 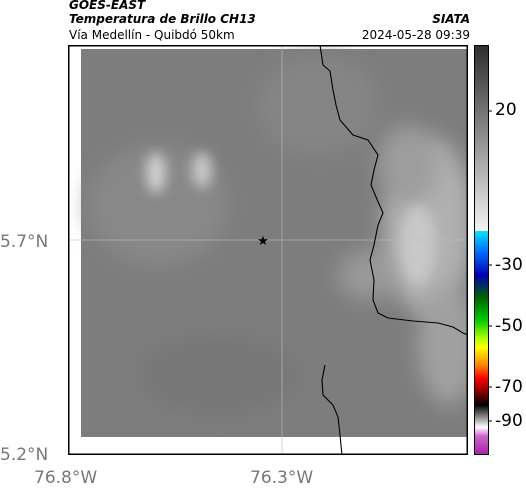 What do you see at coordinates (415, 35) in the screenshot?
I see `timestamp-label: 2024-05-28 09:39` at bounding box center [415, 35].